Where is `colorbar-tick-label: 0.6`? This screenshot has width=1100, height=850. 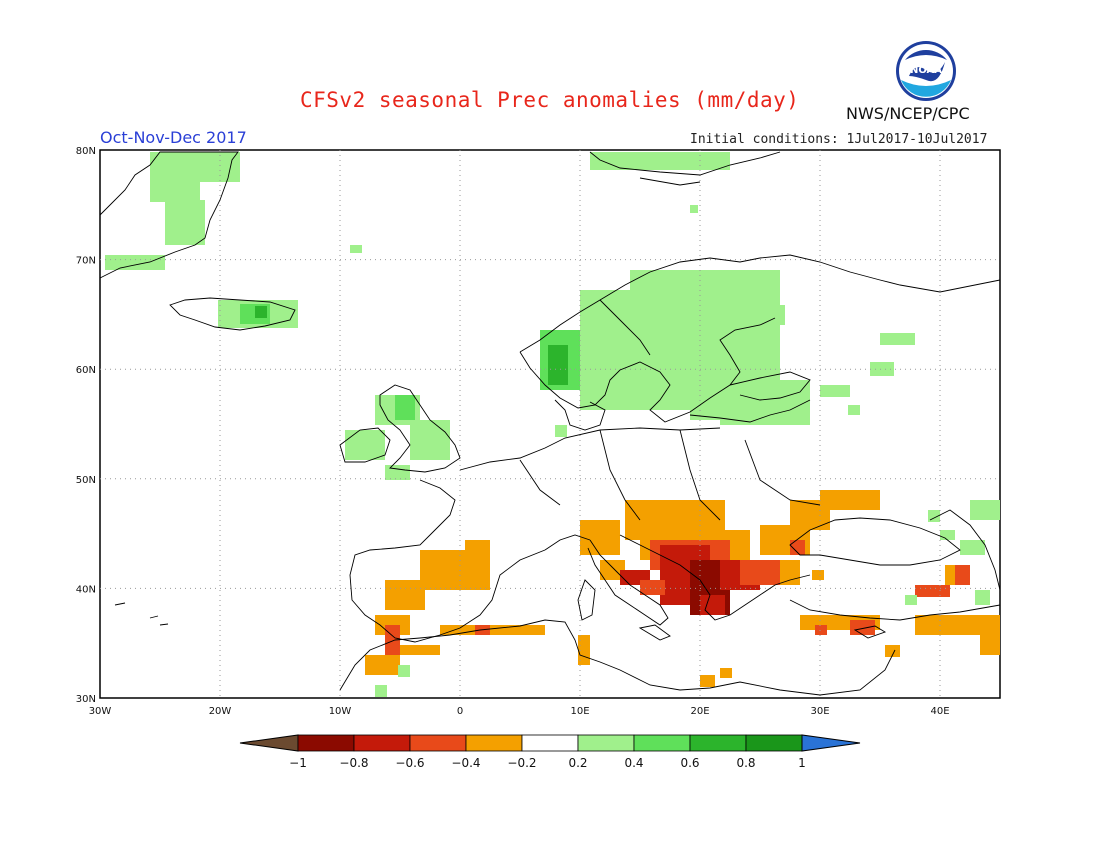
colorbar-tick-label: 0.6 is located at coordinates (689, 763).